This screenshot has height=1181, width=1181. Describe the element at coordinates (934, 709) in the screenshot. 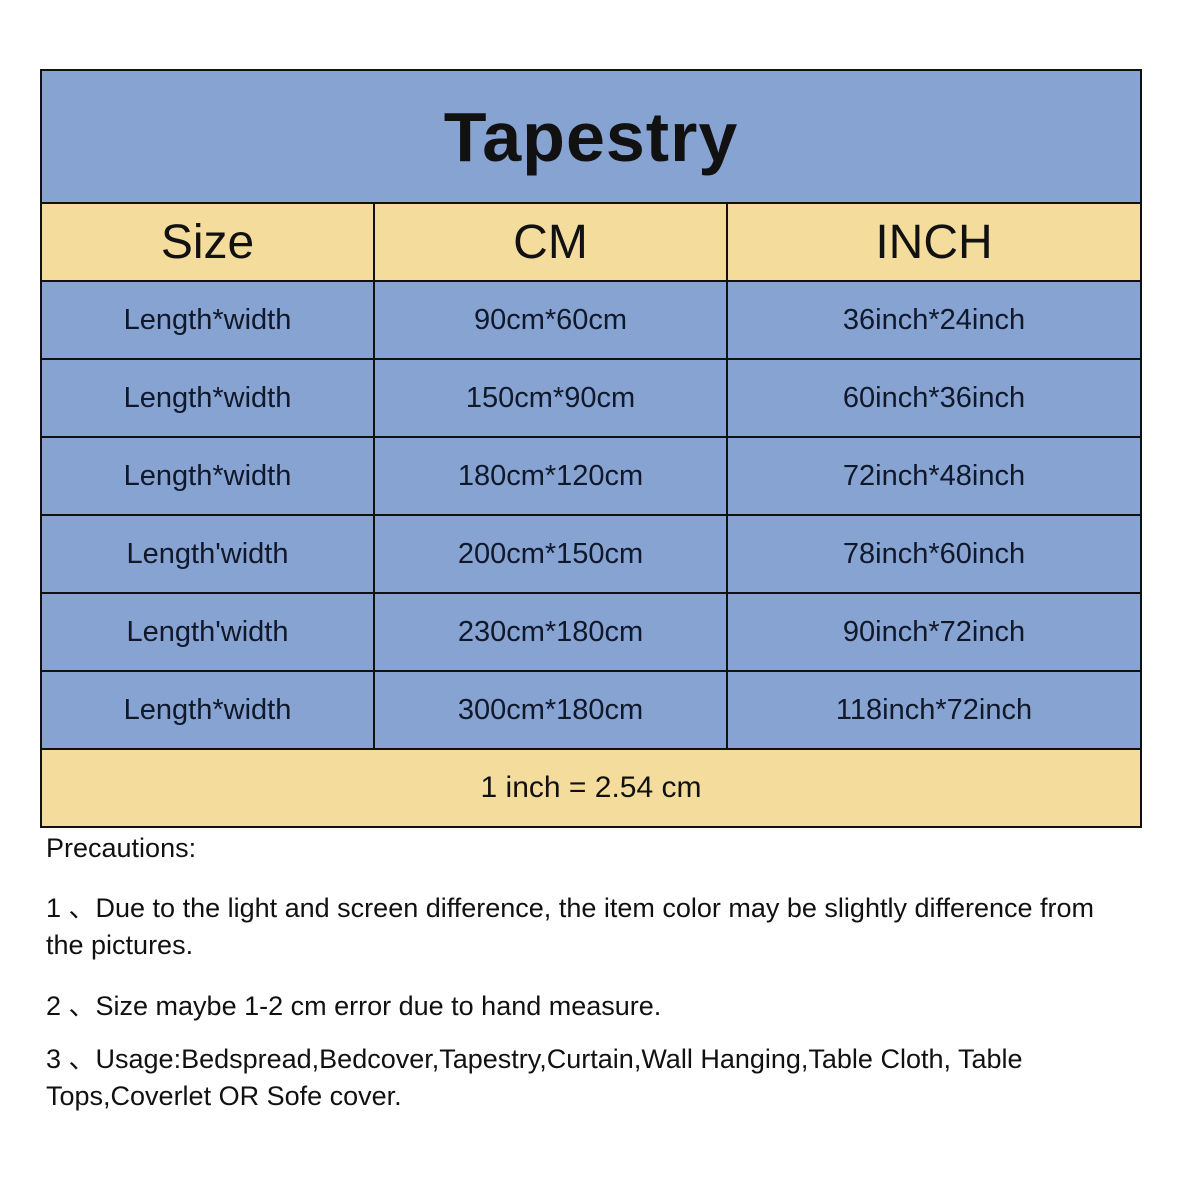

I see `cell-inch: 118inch*72inch` at that location.